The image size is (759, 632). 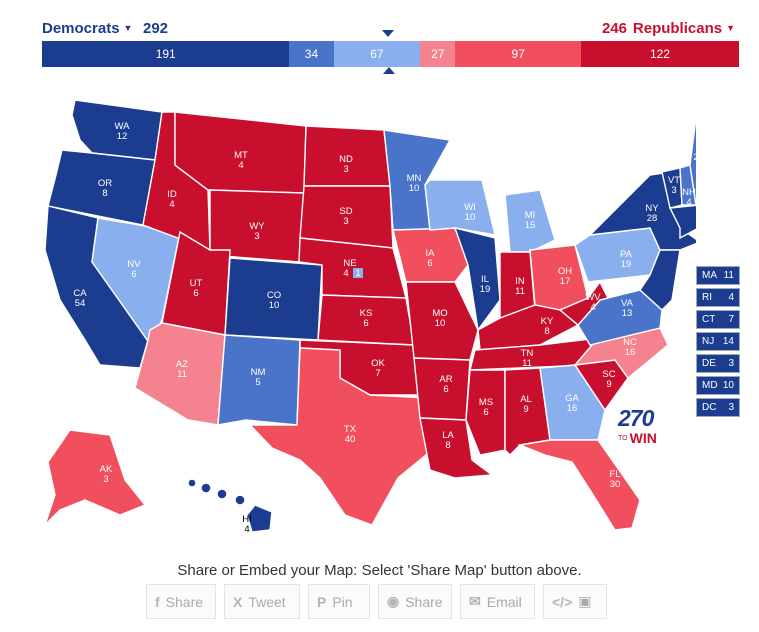 I want to click on bar-segment-safe-rep: 122, so click(x=660, y=54).